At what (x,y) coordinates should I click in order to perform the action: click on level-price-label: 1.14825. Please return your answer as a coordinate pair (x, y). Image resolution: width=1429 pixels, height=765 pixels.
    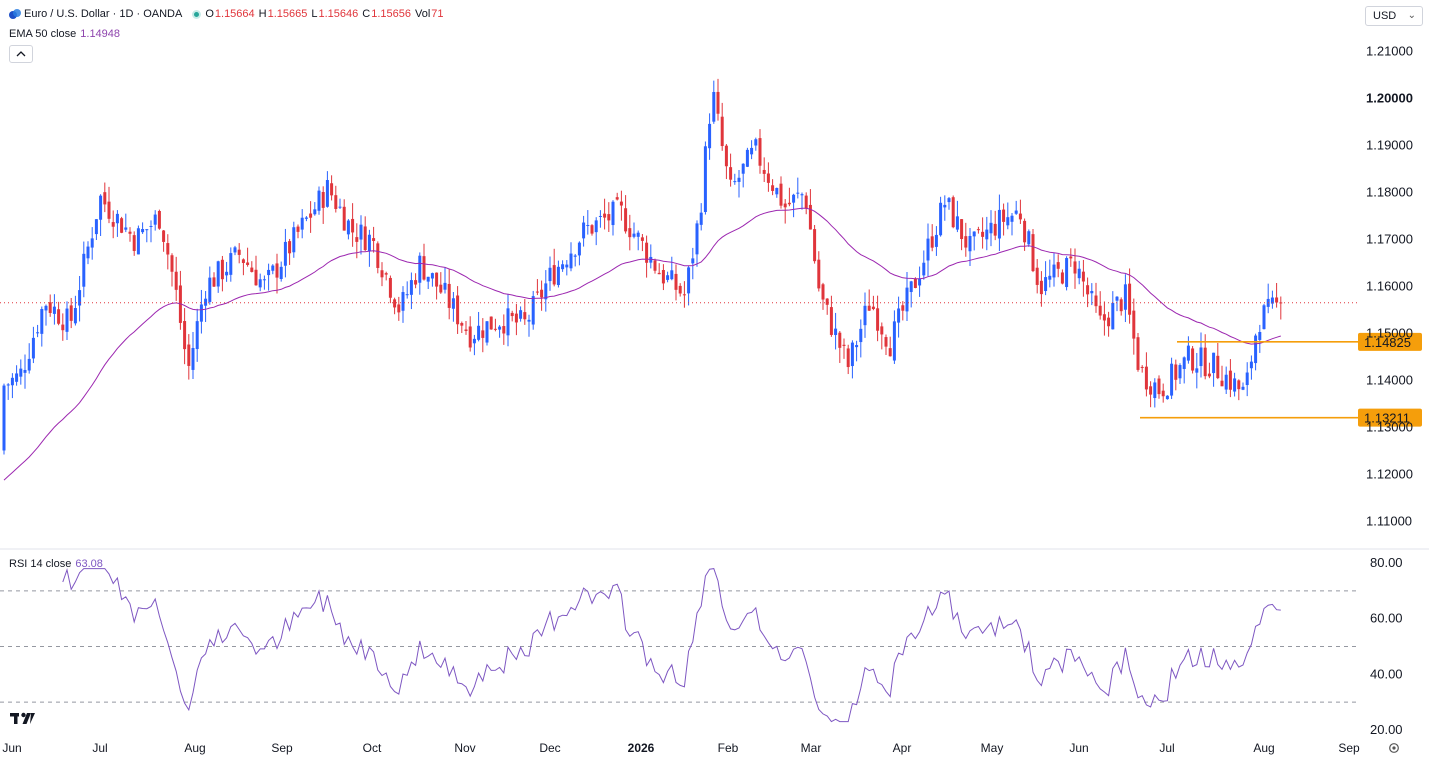
    Looking at the image, I should click on (1387, 342).